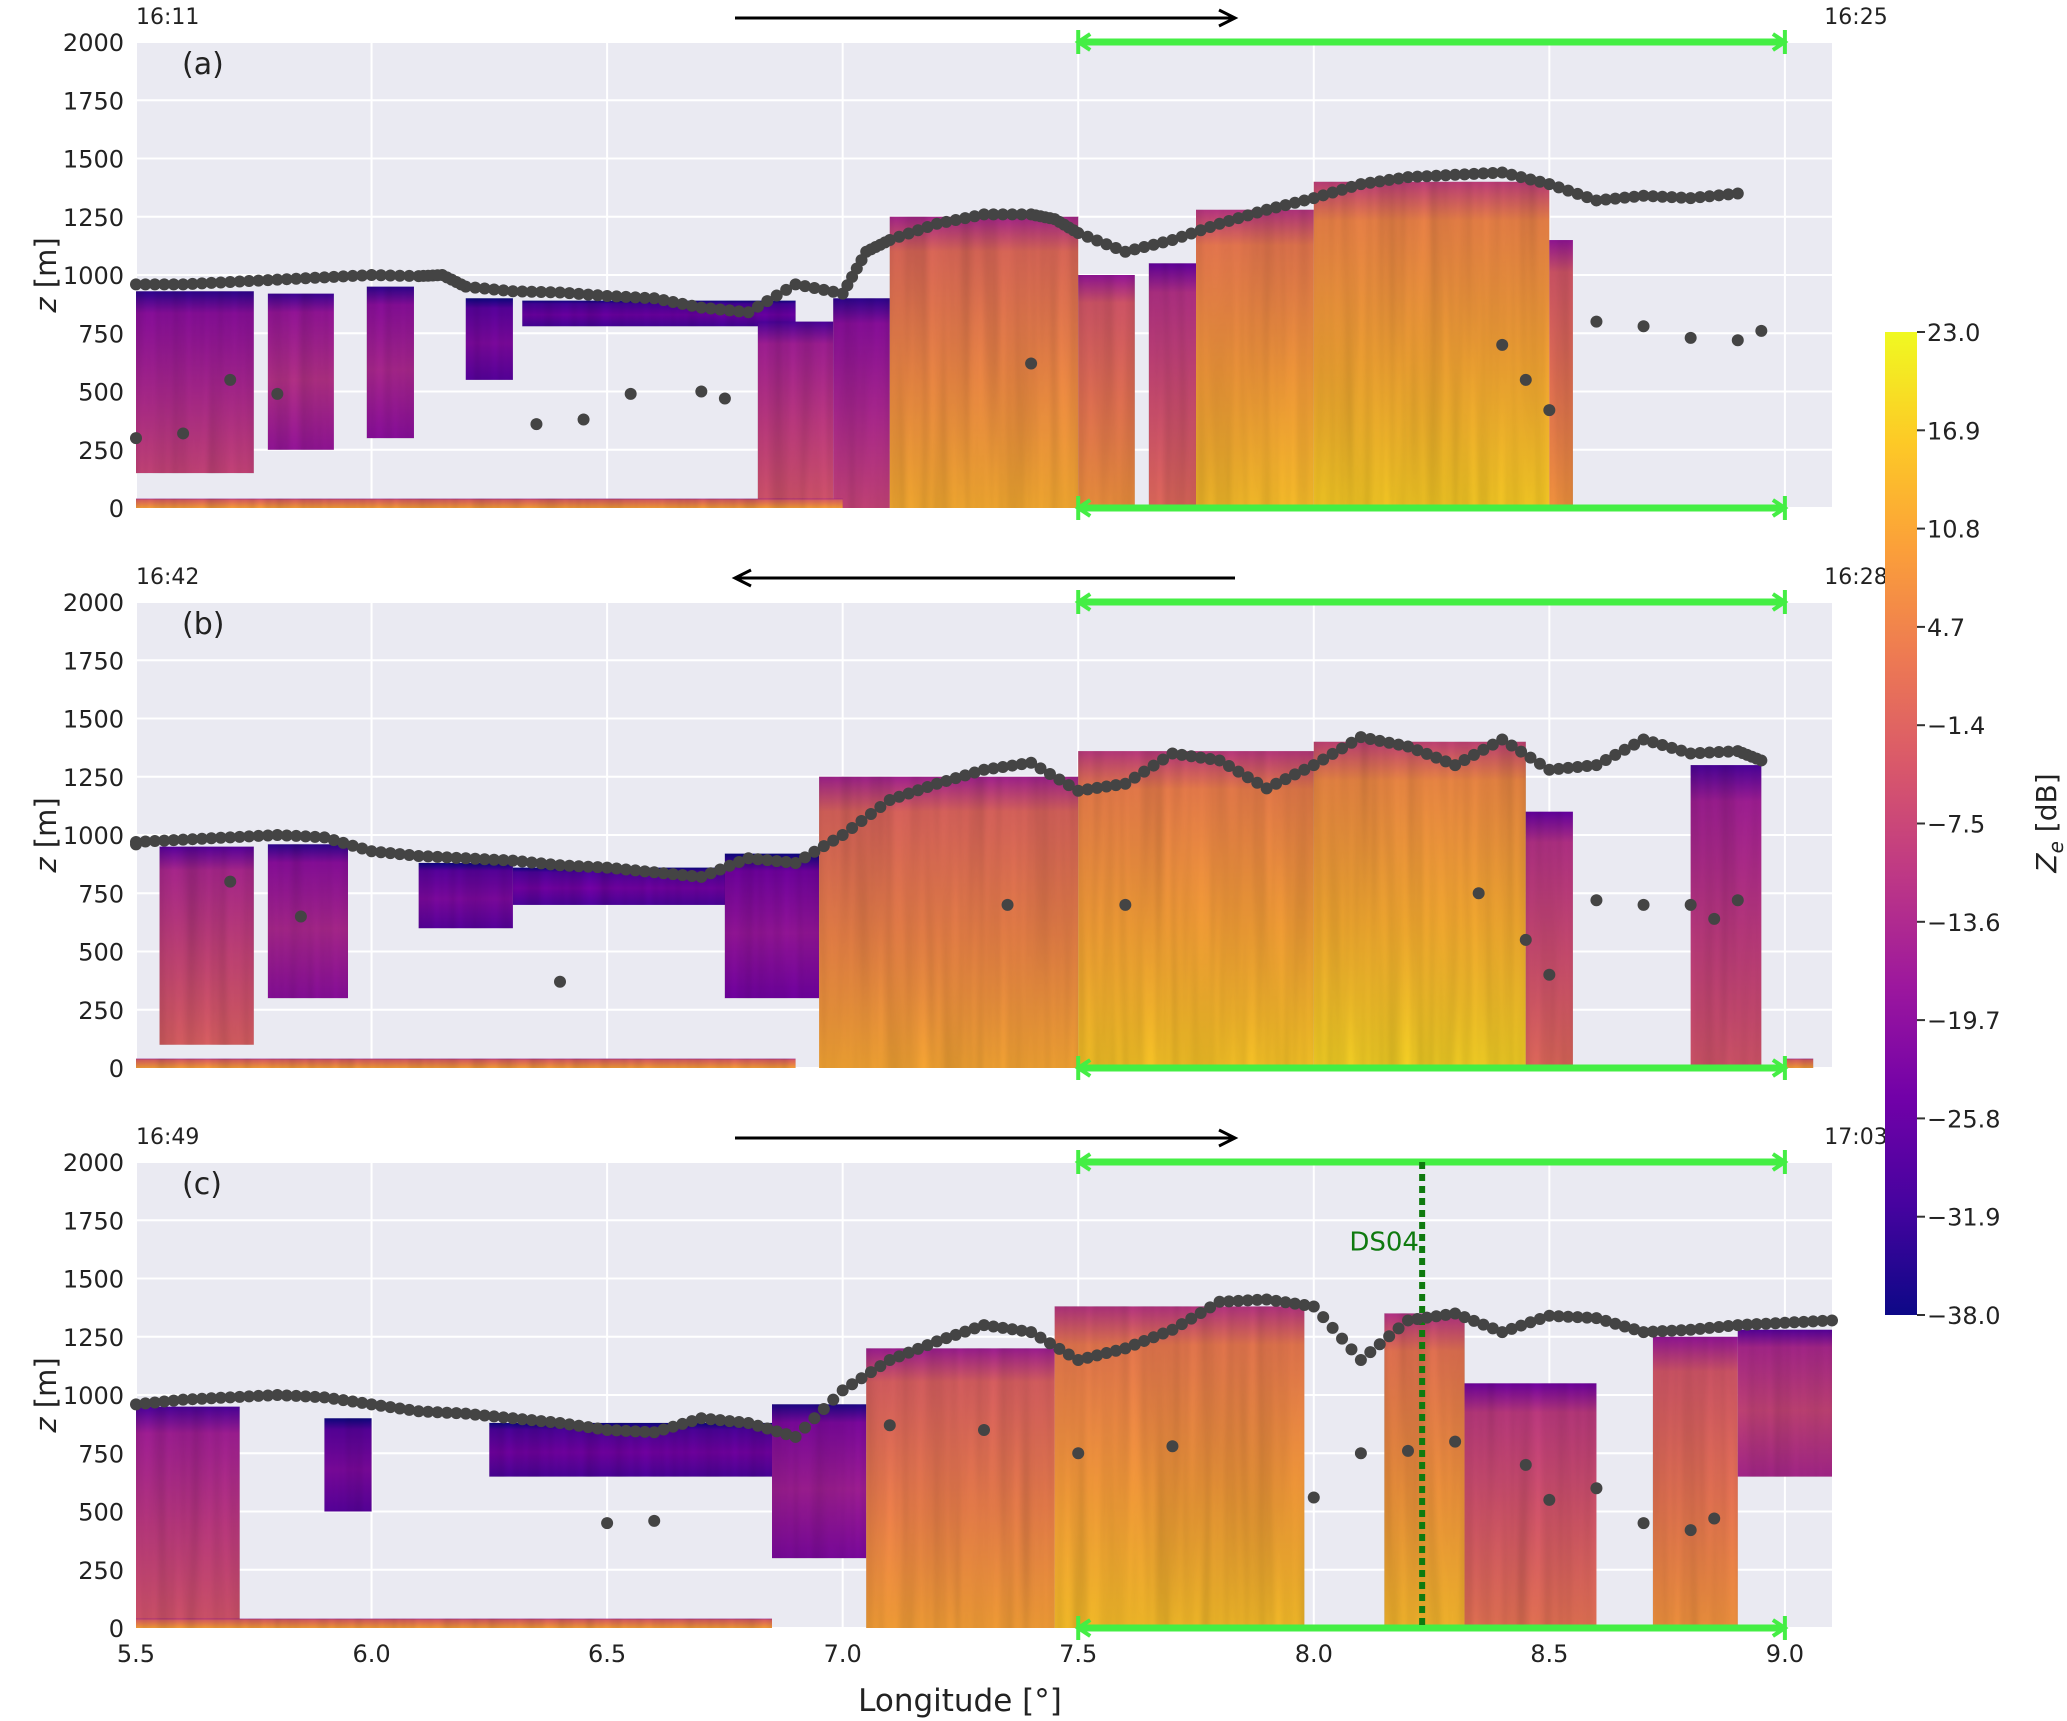 The height and width of the screenshot is (1721, 2067). What do you see at coordinates (1780, 42) in the screenshot?
I see `green-segment-arrowhead` at bounding box center [1780, 42].